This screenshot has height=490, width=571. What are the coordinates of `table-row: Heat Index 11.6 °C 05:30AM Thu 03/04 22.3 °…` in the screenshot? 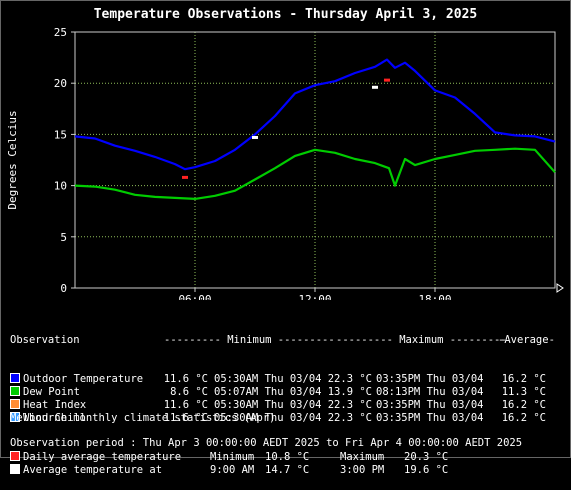 It's located at (278, 405).